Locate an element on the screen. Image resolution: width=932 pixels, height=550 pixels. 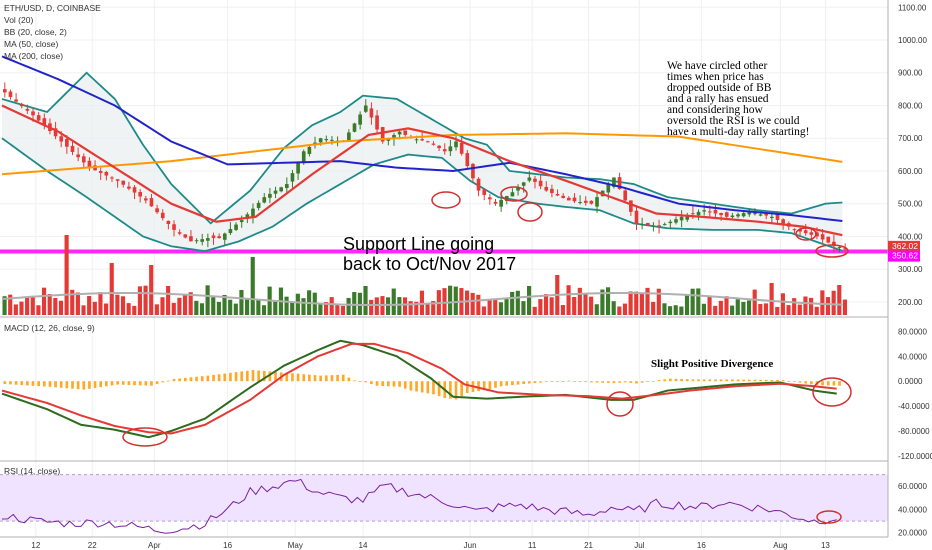
price-tick-label: 200.00 is located at coordinates (910, 302).